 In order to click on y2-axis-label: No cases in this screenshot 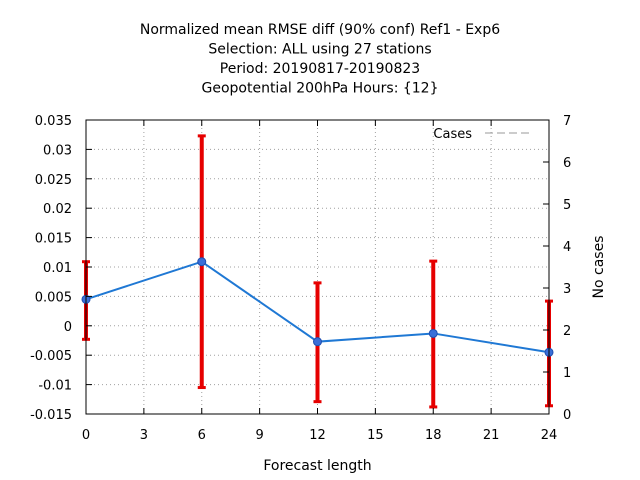, I will do `click(599, 267)`.